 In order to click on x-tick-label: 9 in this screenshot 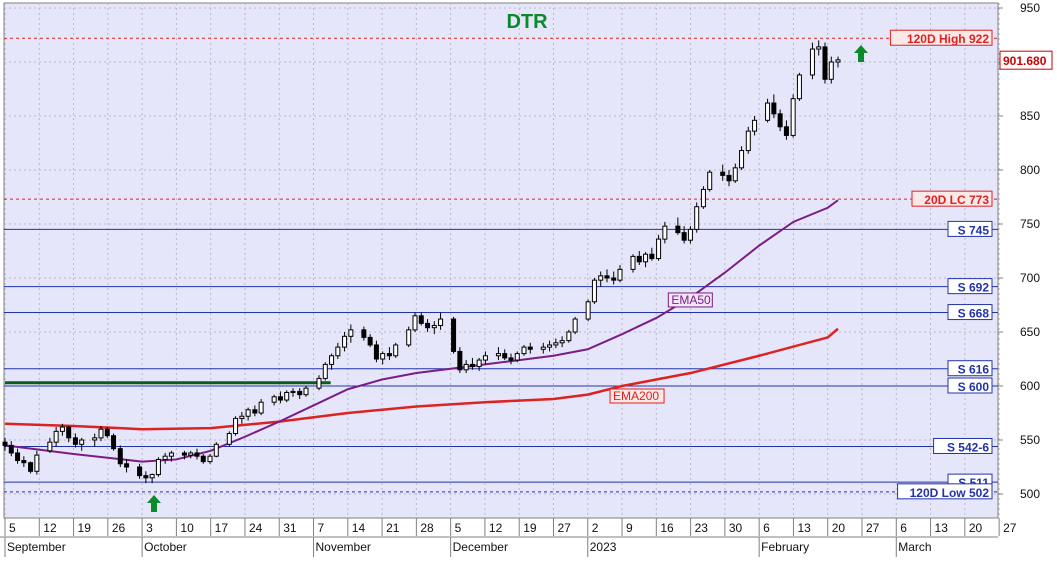, I will do `click(629, 528)`.